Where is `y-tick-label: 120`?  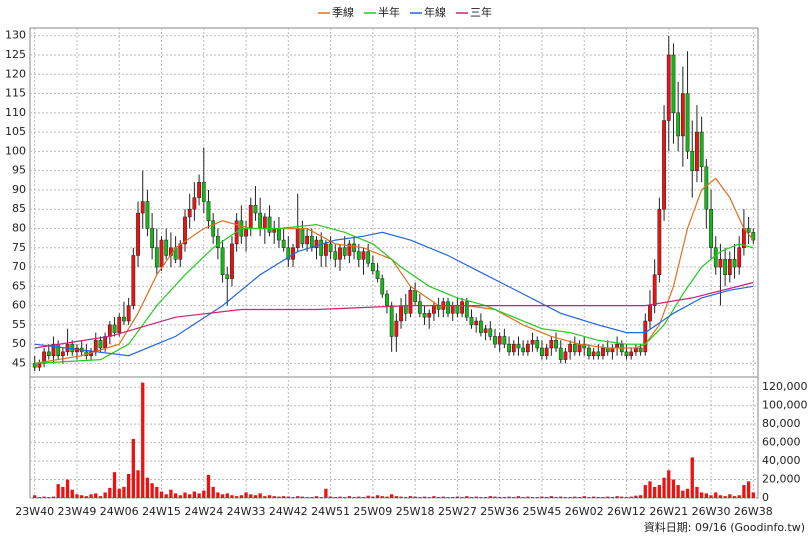 y-tick-label: 120 is located at coordinates (15, 73).